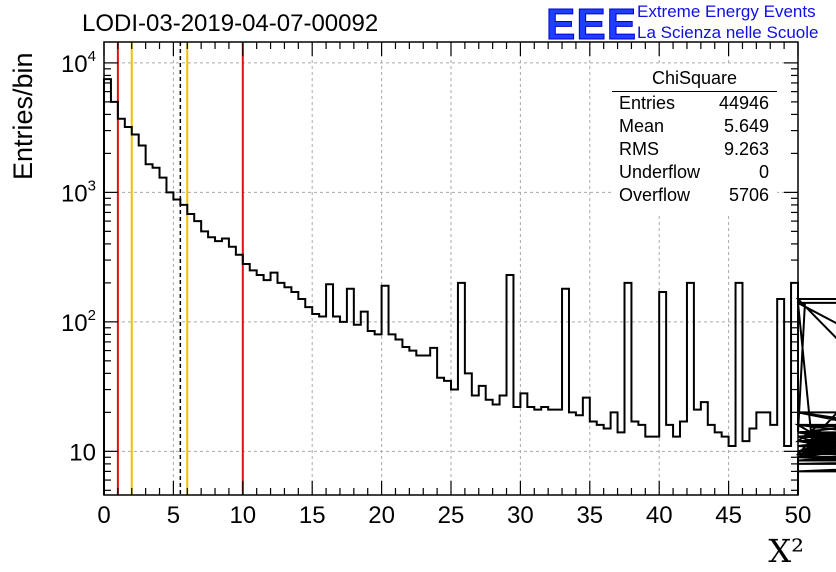 This screenshot has width=836, height=572. Describe the element at coordinates (694, 78) in the screenshot. I see `stats-title: ChiSquare` at that location.